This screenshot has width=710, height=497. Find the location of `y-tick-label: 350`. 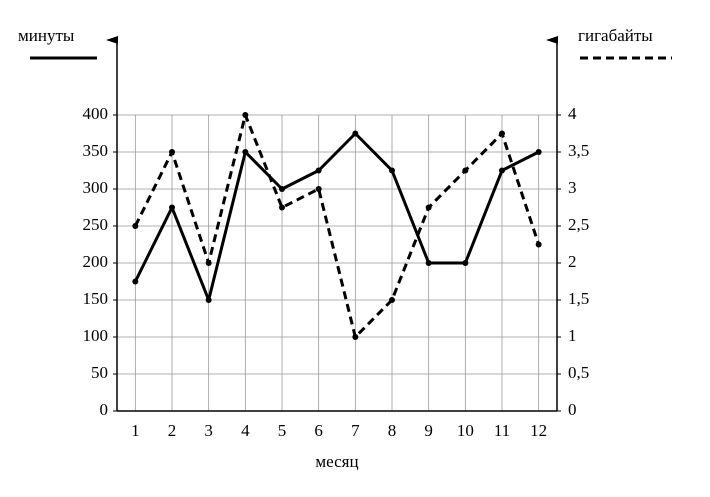

y-tick-label: 350 is located at coordinates (96, 150).